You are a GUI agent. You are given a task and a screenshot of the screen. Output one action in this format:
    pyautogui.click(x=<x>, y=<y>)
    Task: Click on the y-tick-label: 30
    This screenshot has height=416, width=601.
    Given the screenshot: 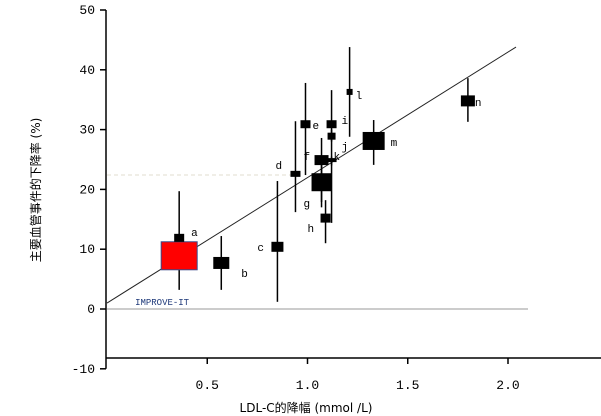 What is the action you would take?
    pyautogui.click(x=87, y=130)
    